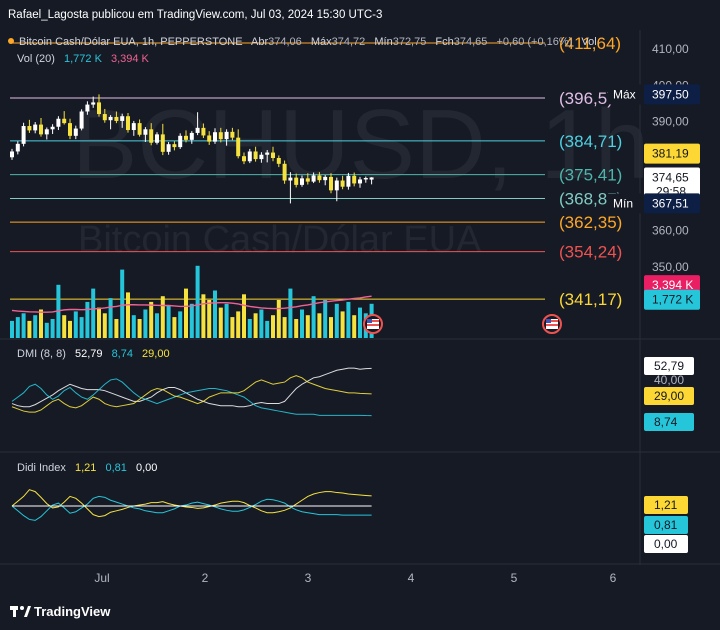 The image size is (720, 630). What do you see at coordinates (625, 94) in the screenshot?
I see `price-tag-label-bg` at bounding box center [625, 94].